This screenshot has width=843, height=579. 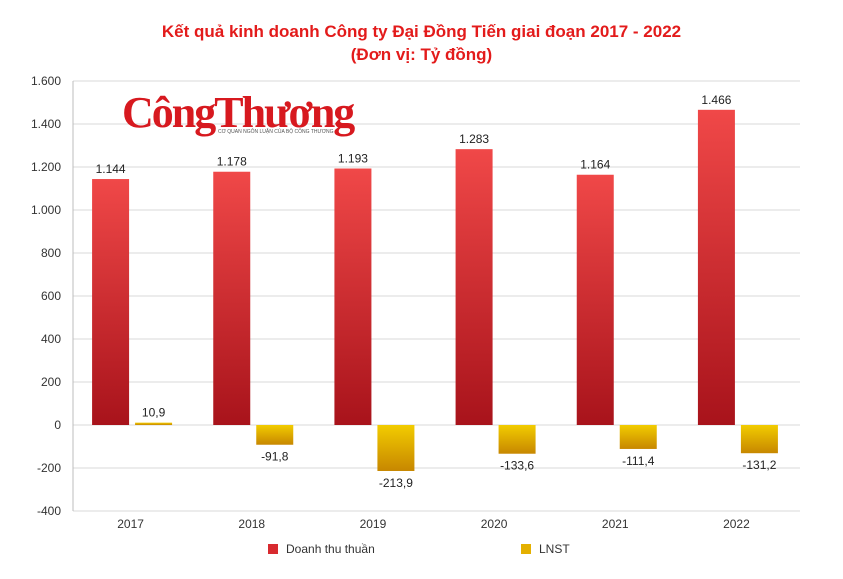 I want to click on y-tick-label: -200, so click(x=49, y=468).